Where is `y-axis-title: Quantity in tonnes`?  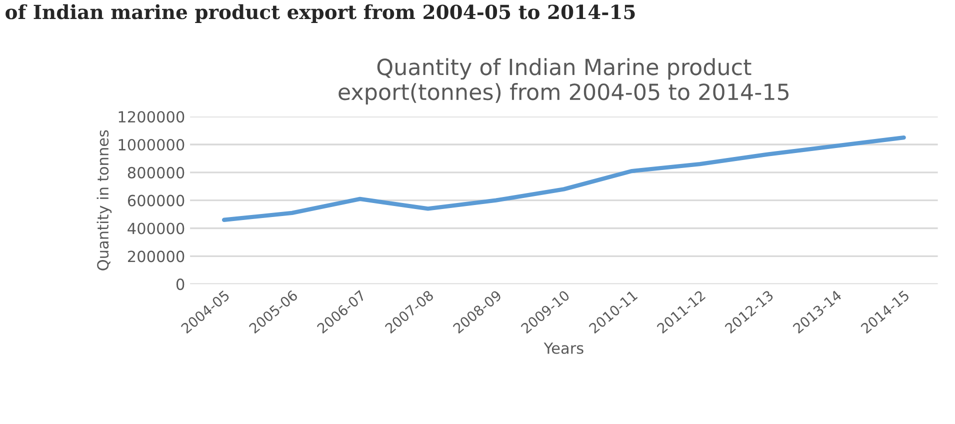 y-axis-title: Quantity in tonnes is located at coordinates (104, 200).